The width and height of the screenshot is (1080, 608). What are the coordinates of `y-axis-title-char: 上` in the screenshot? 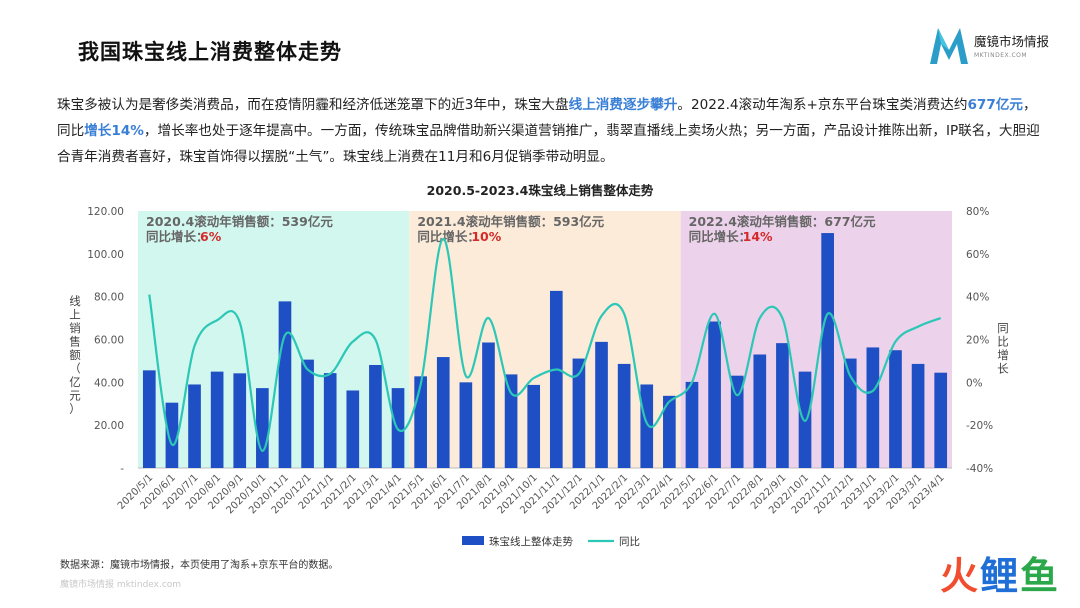 It's located at (75, 315).